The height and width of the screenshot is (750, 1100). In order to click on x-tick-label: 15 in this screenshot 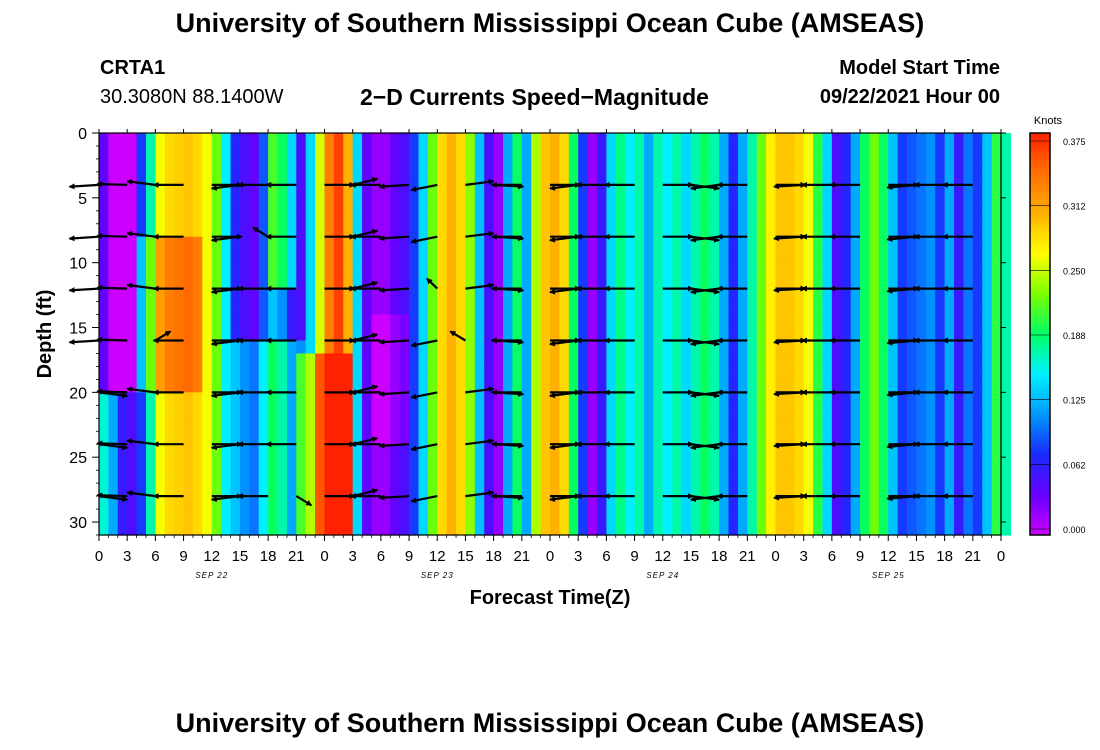, I will do `click(916, 556)`.